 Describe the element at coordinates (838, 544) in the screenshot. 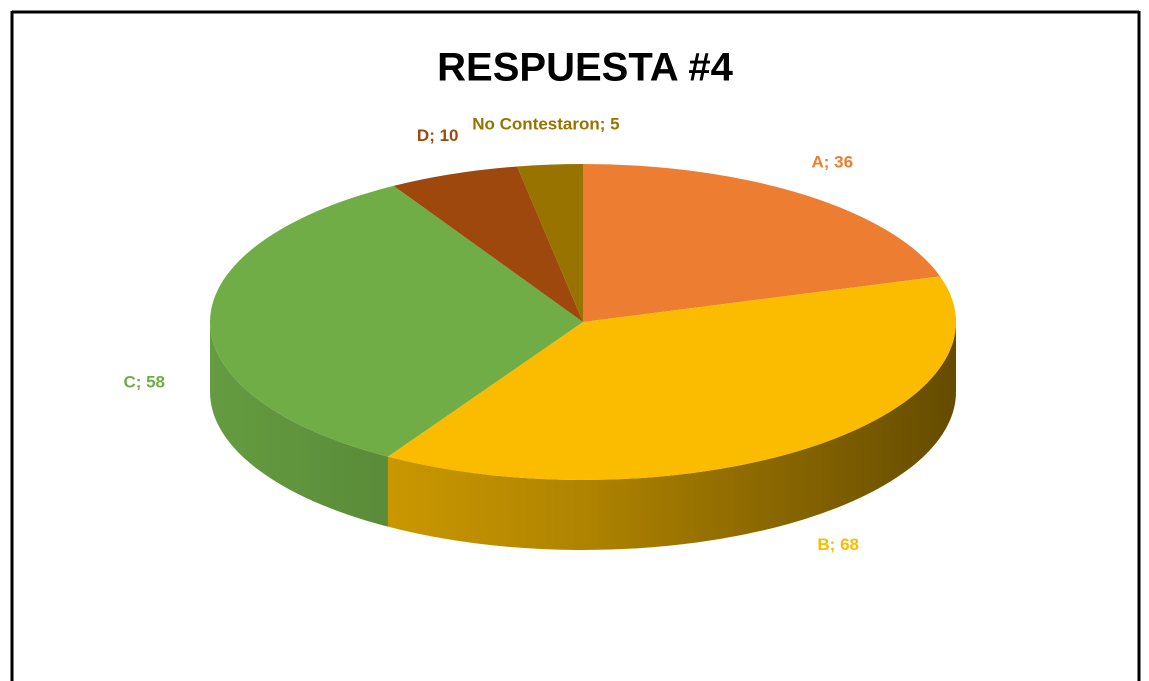

I see `data-label: B; 68` at that location.